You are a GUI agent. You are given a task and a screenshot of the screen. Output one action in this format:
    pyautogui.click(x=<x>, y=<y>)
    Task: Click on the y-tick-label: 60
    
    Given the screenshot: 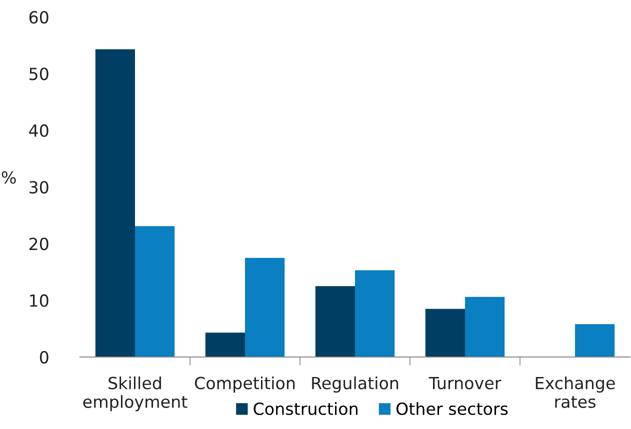 What is the action you would take?
    pyautogui.click(x=38, y=17)
    